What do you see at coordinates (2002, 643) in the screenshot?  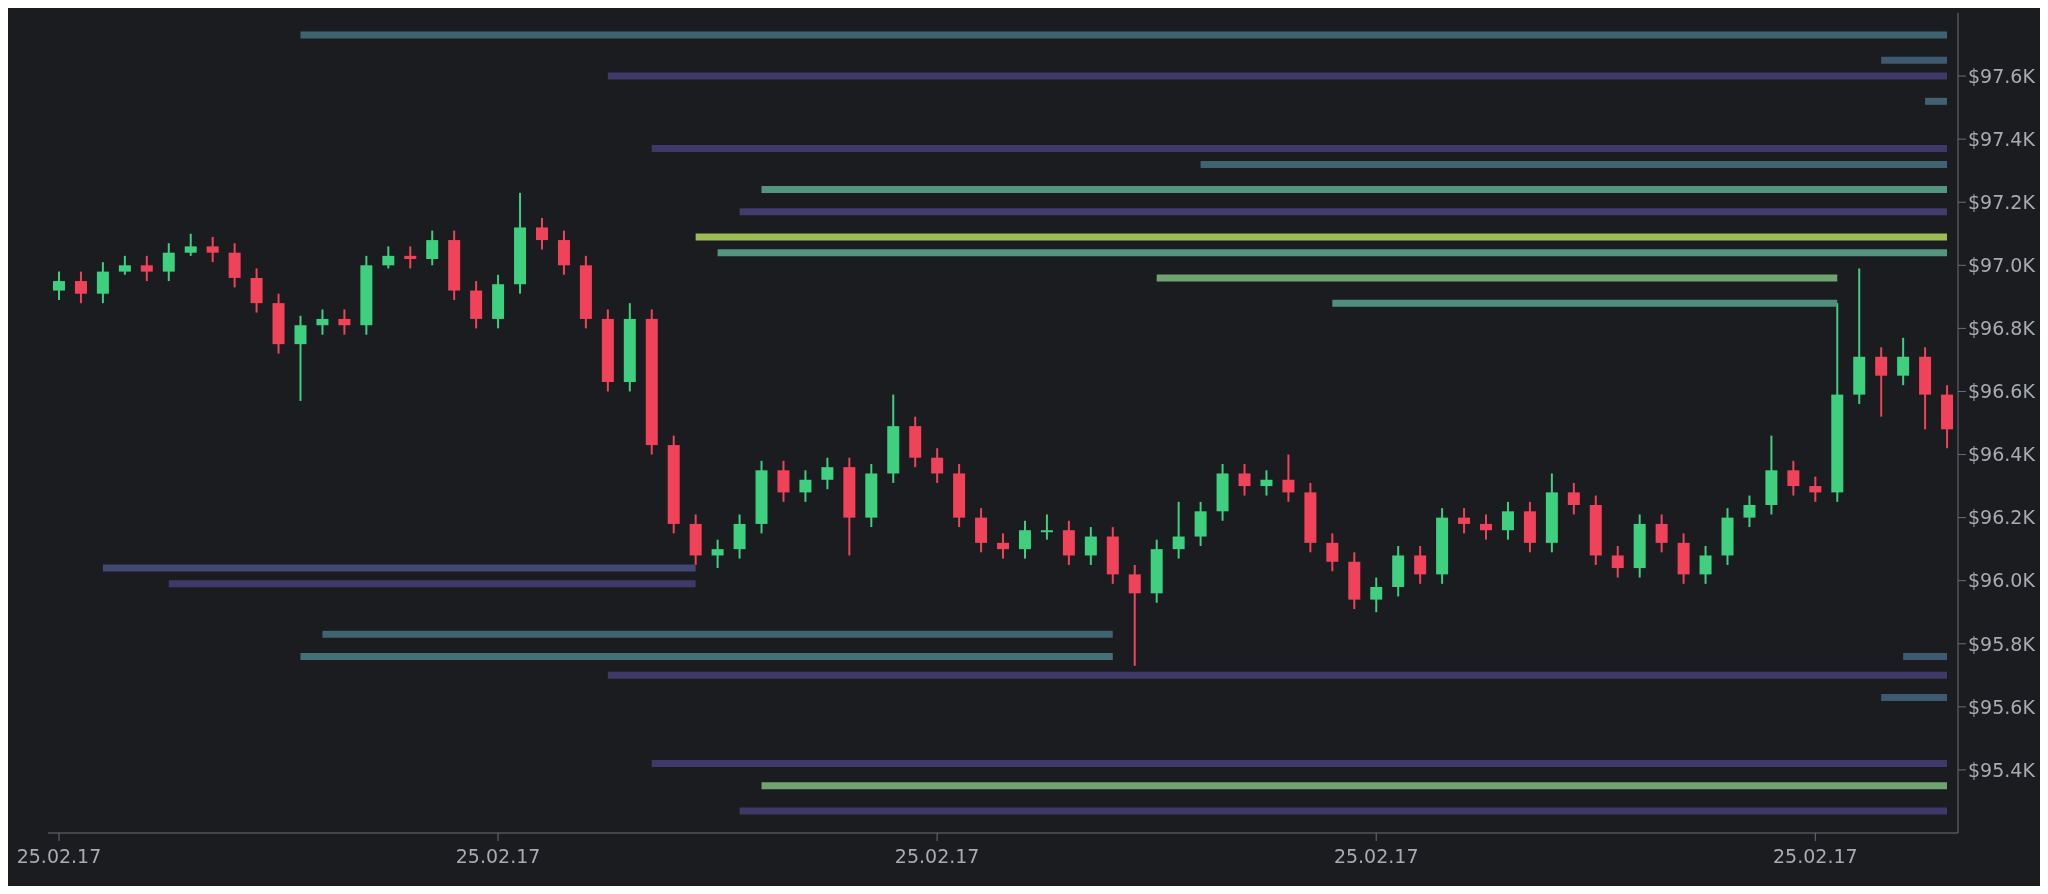 I see `y-tick-label: $95.8K` at bounding box center [2002, 643].